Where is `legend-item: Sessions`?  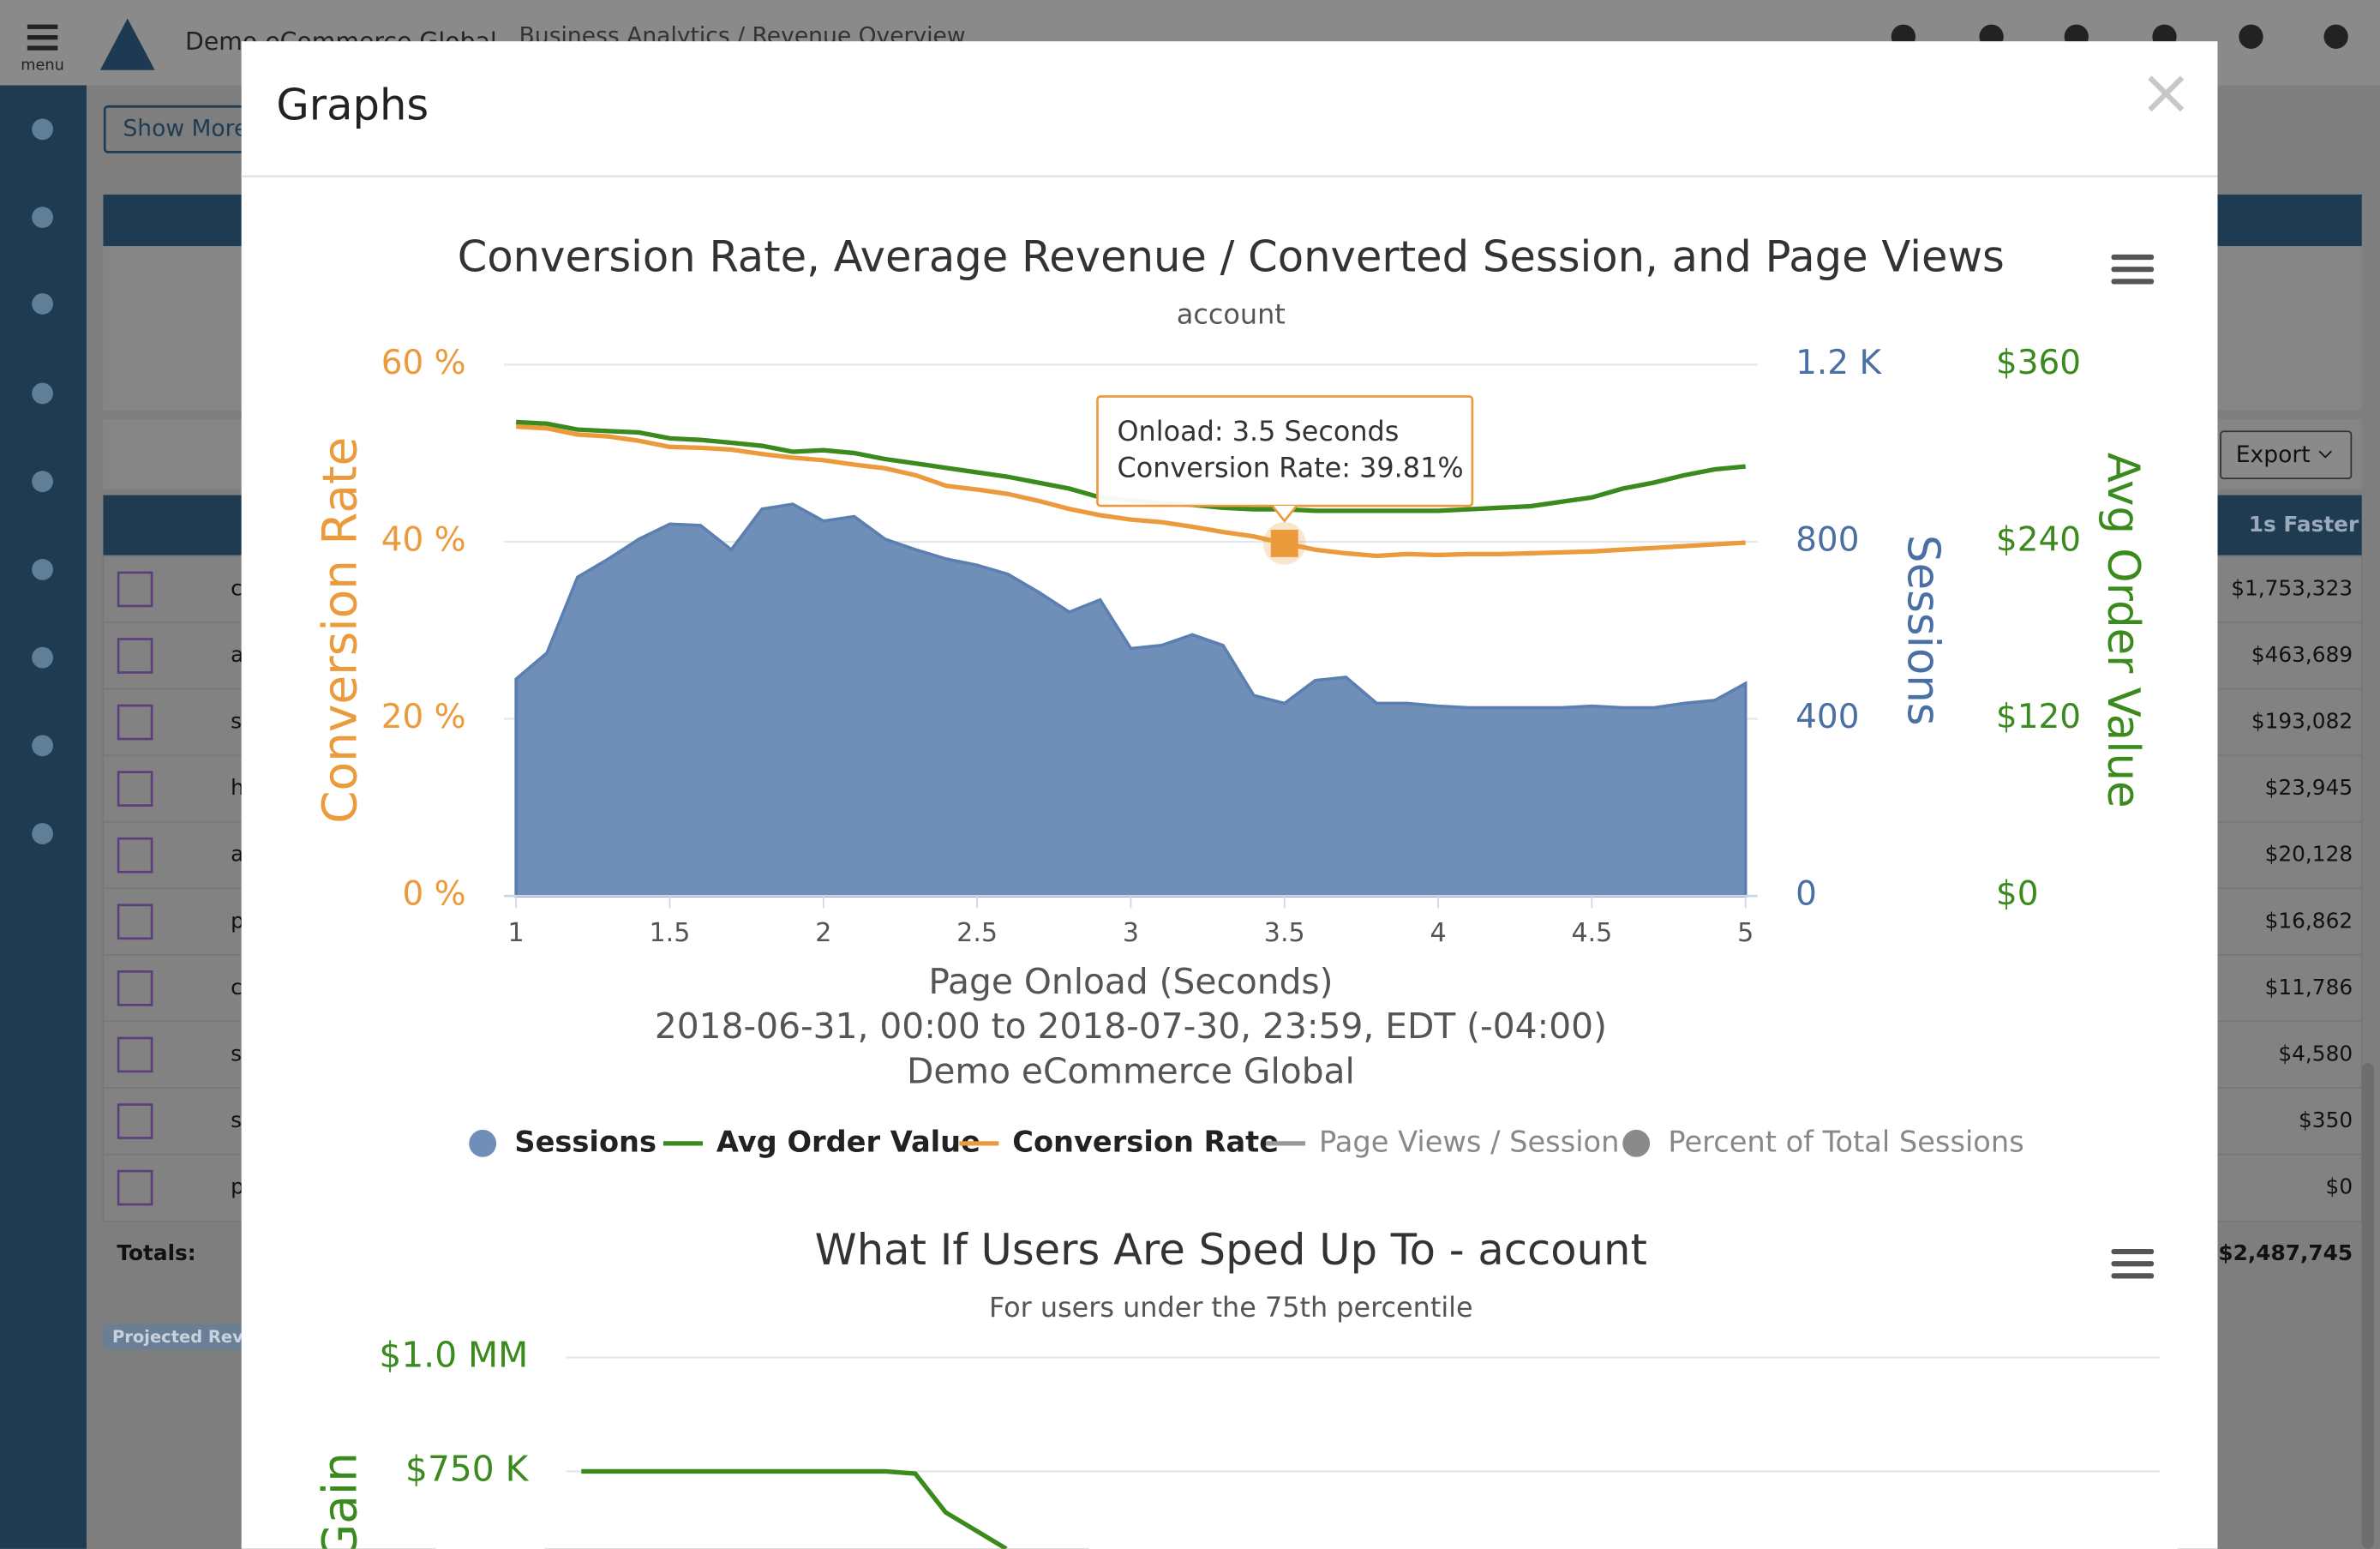
legend-item: Sessions is located at coordinates (563, 1141).